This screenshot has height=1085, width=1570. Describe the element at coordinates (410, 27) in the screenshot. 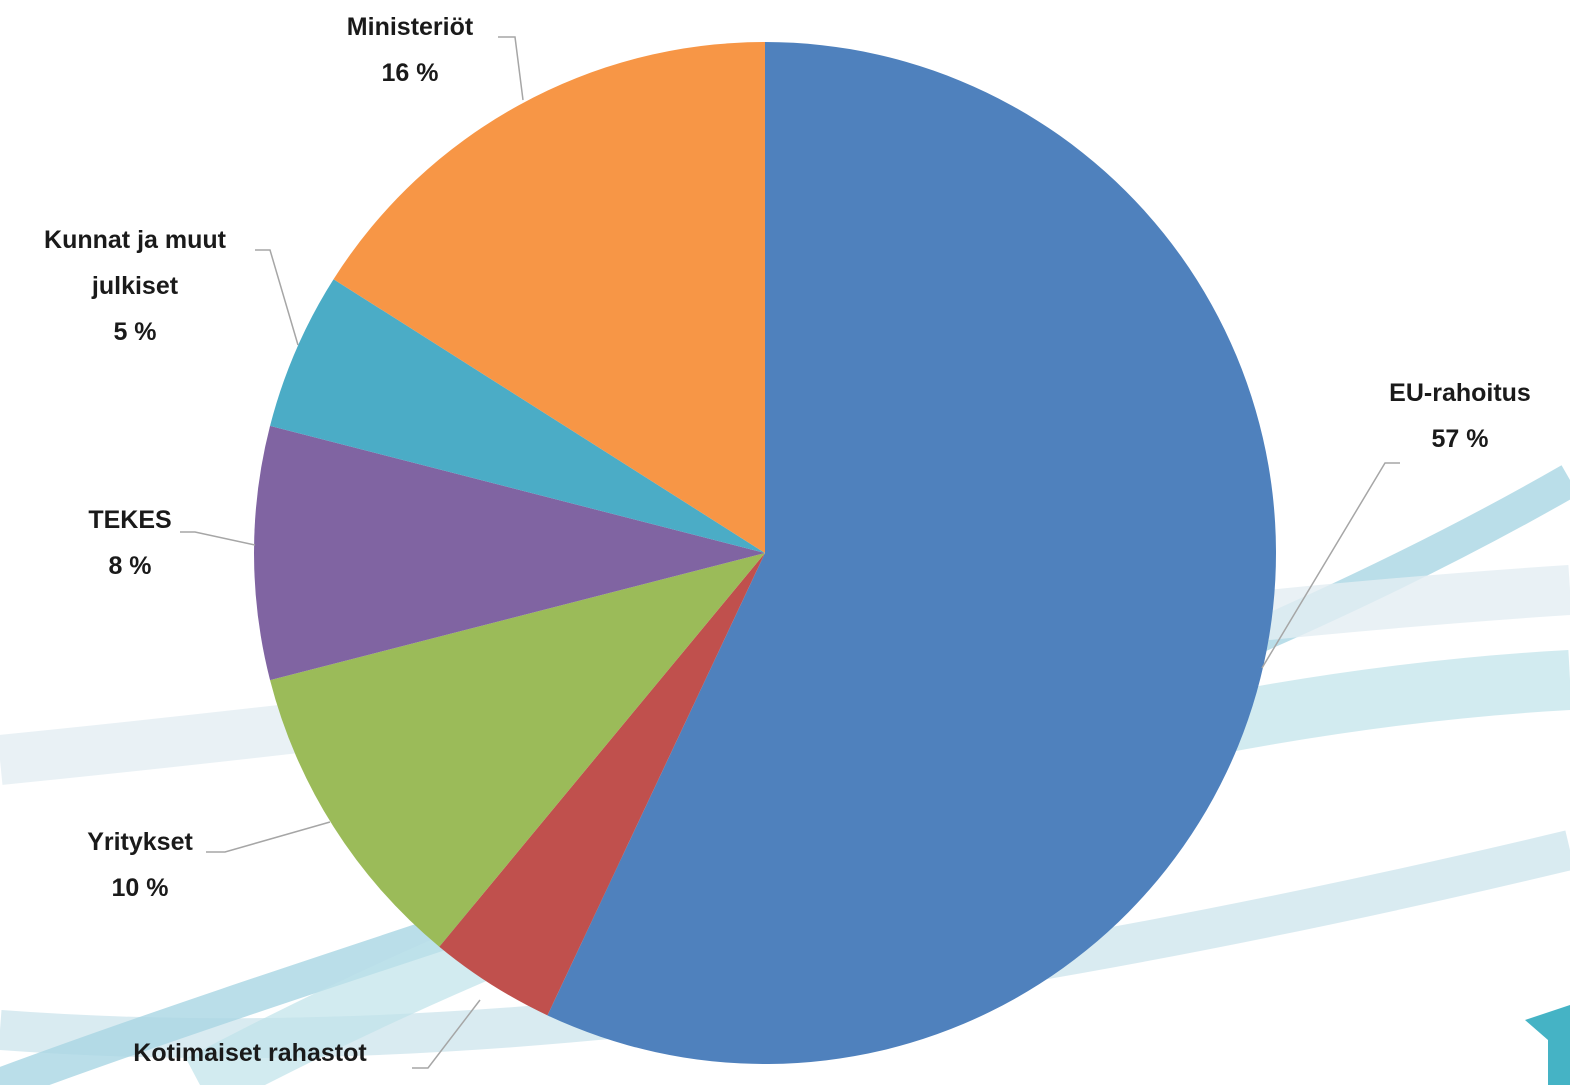

I see `category-label: Ministeriöt` at that location.